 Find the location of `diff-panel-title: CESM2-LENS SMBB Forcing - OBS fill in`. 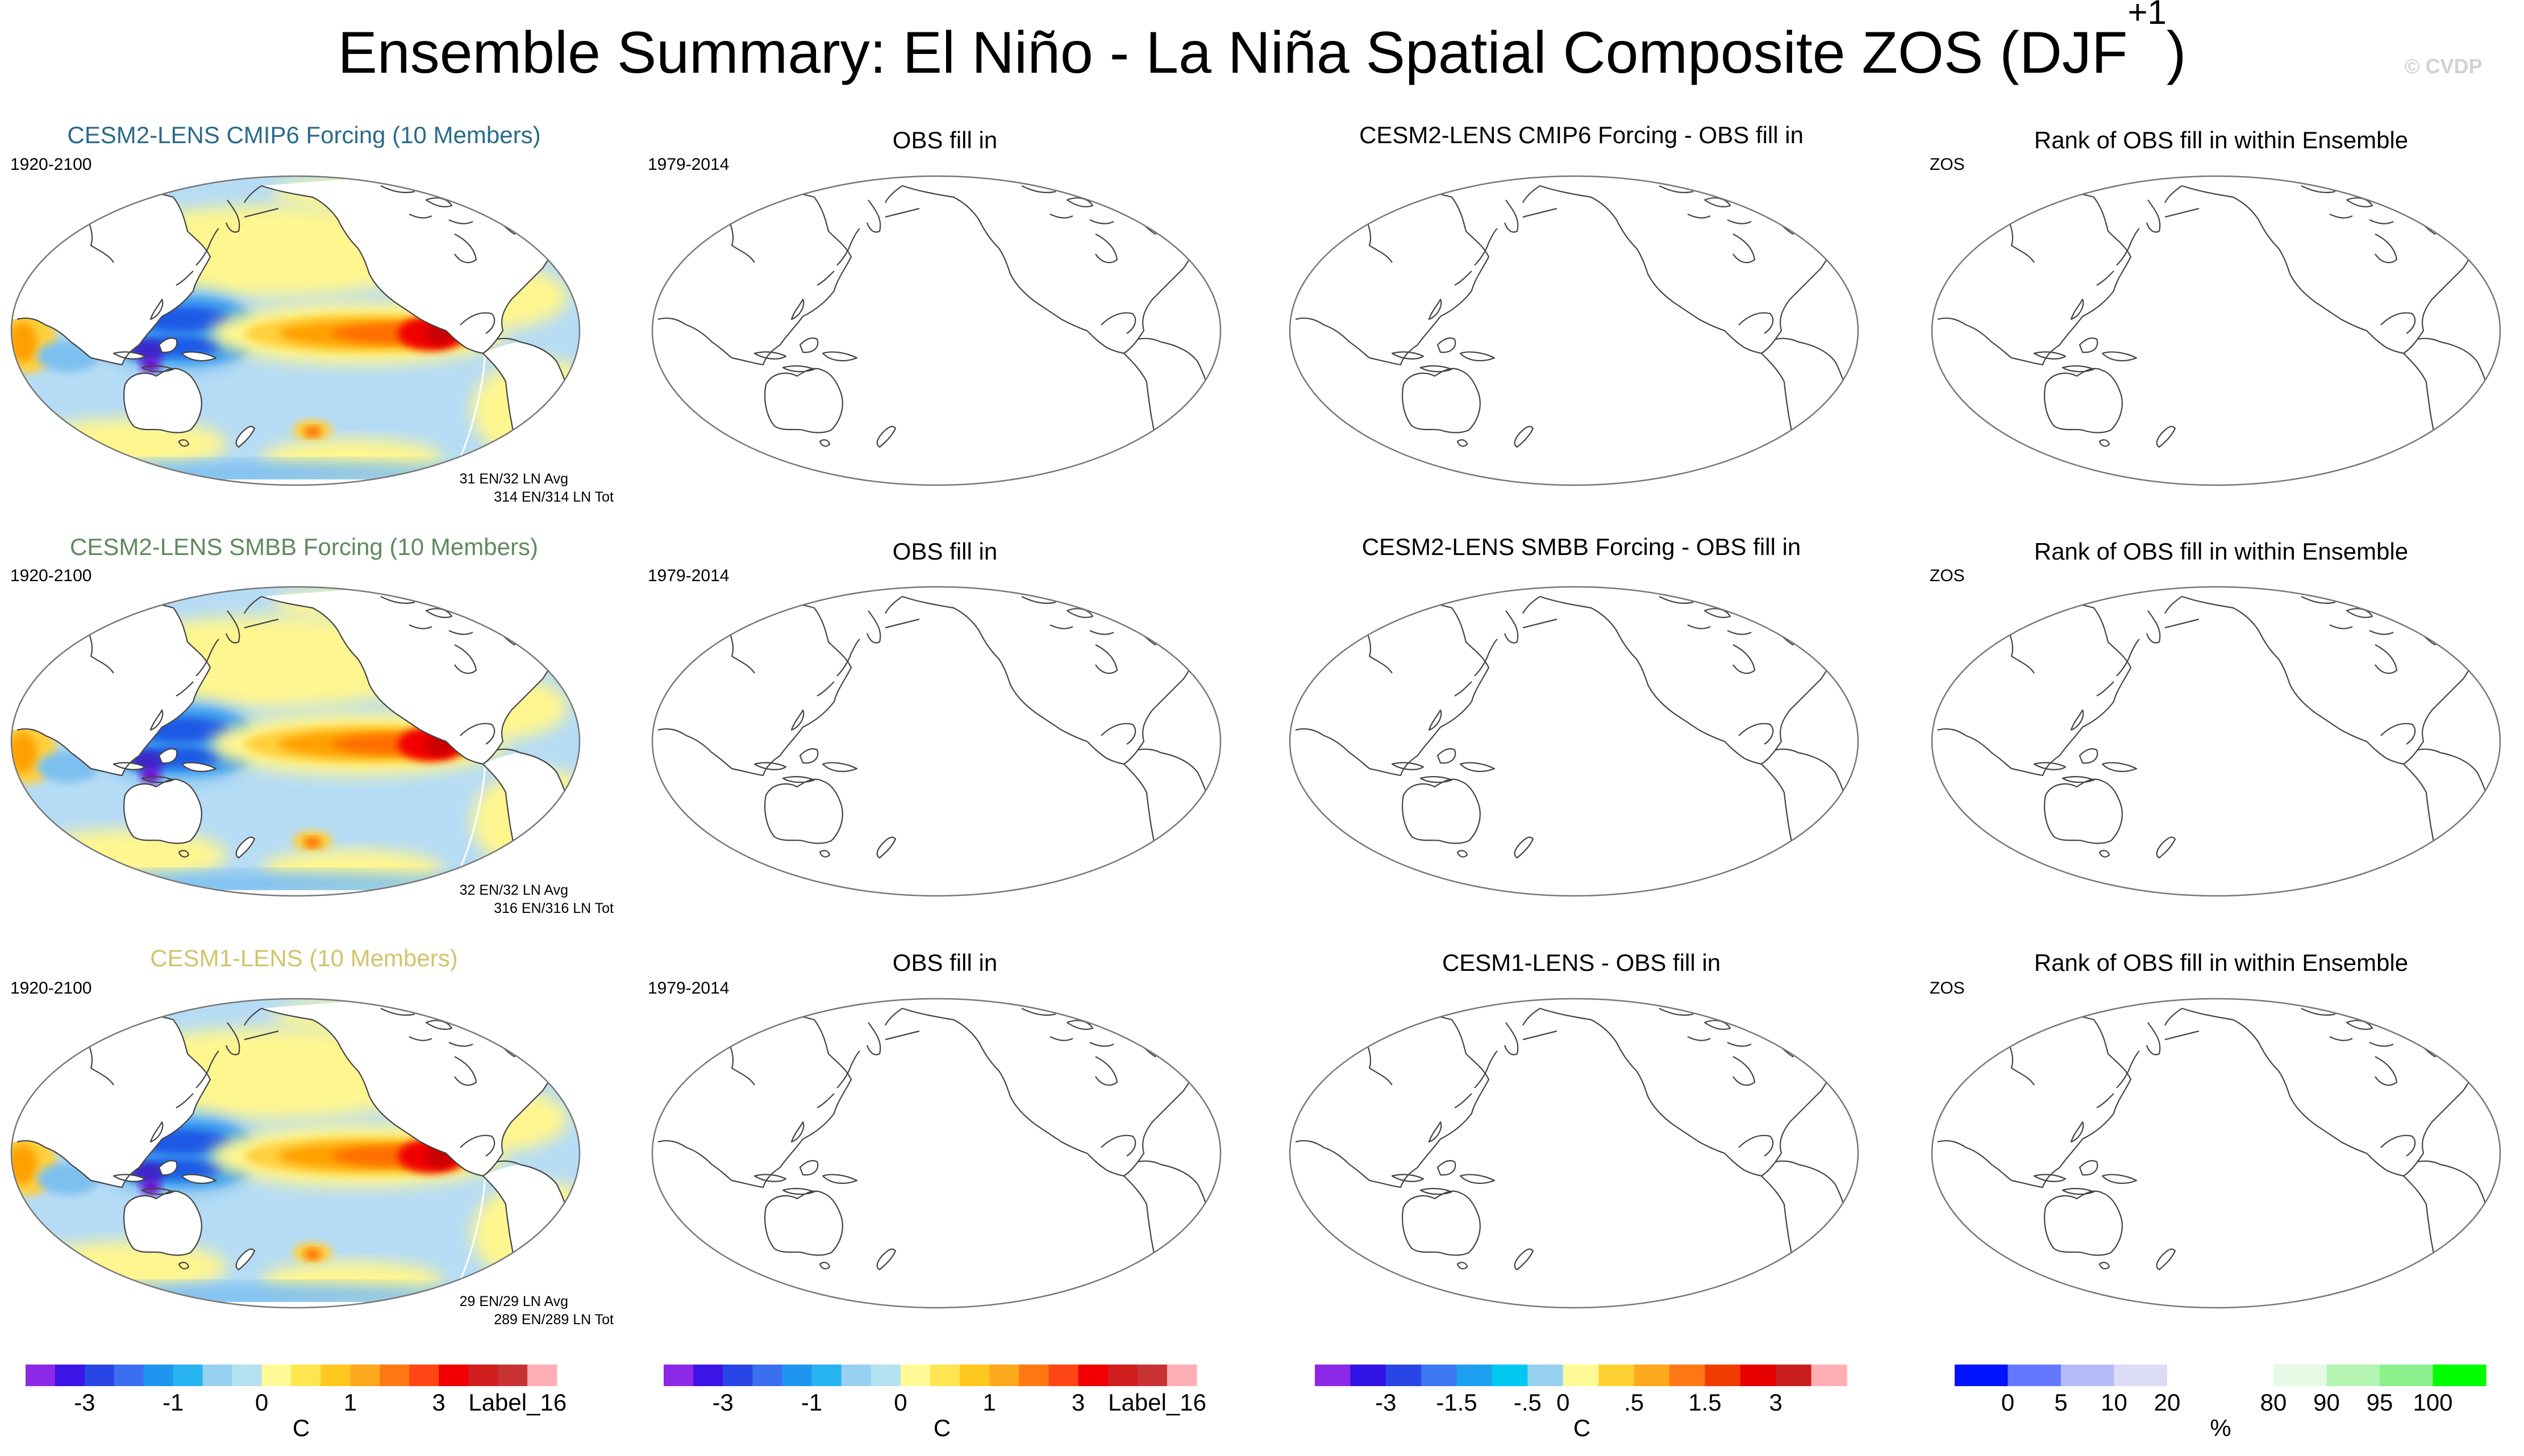

diff-panel-title: CESM2-LENS SMBB Forcing - OBS fill in is located at coordinates (1581, 546).